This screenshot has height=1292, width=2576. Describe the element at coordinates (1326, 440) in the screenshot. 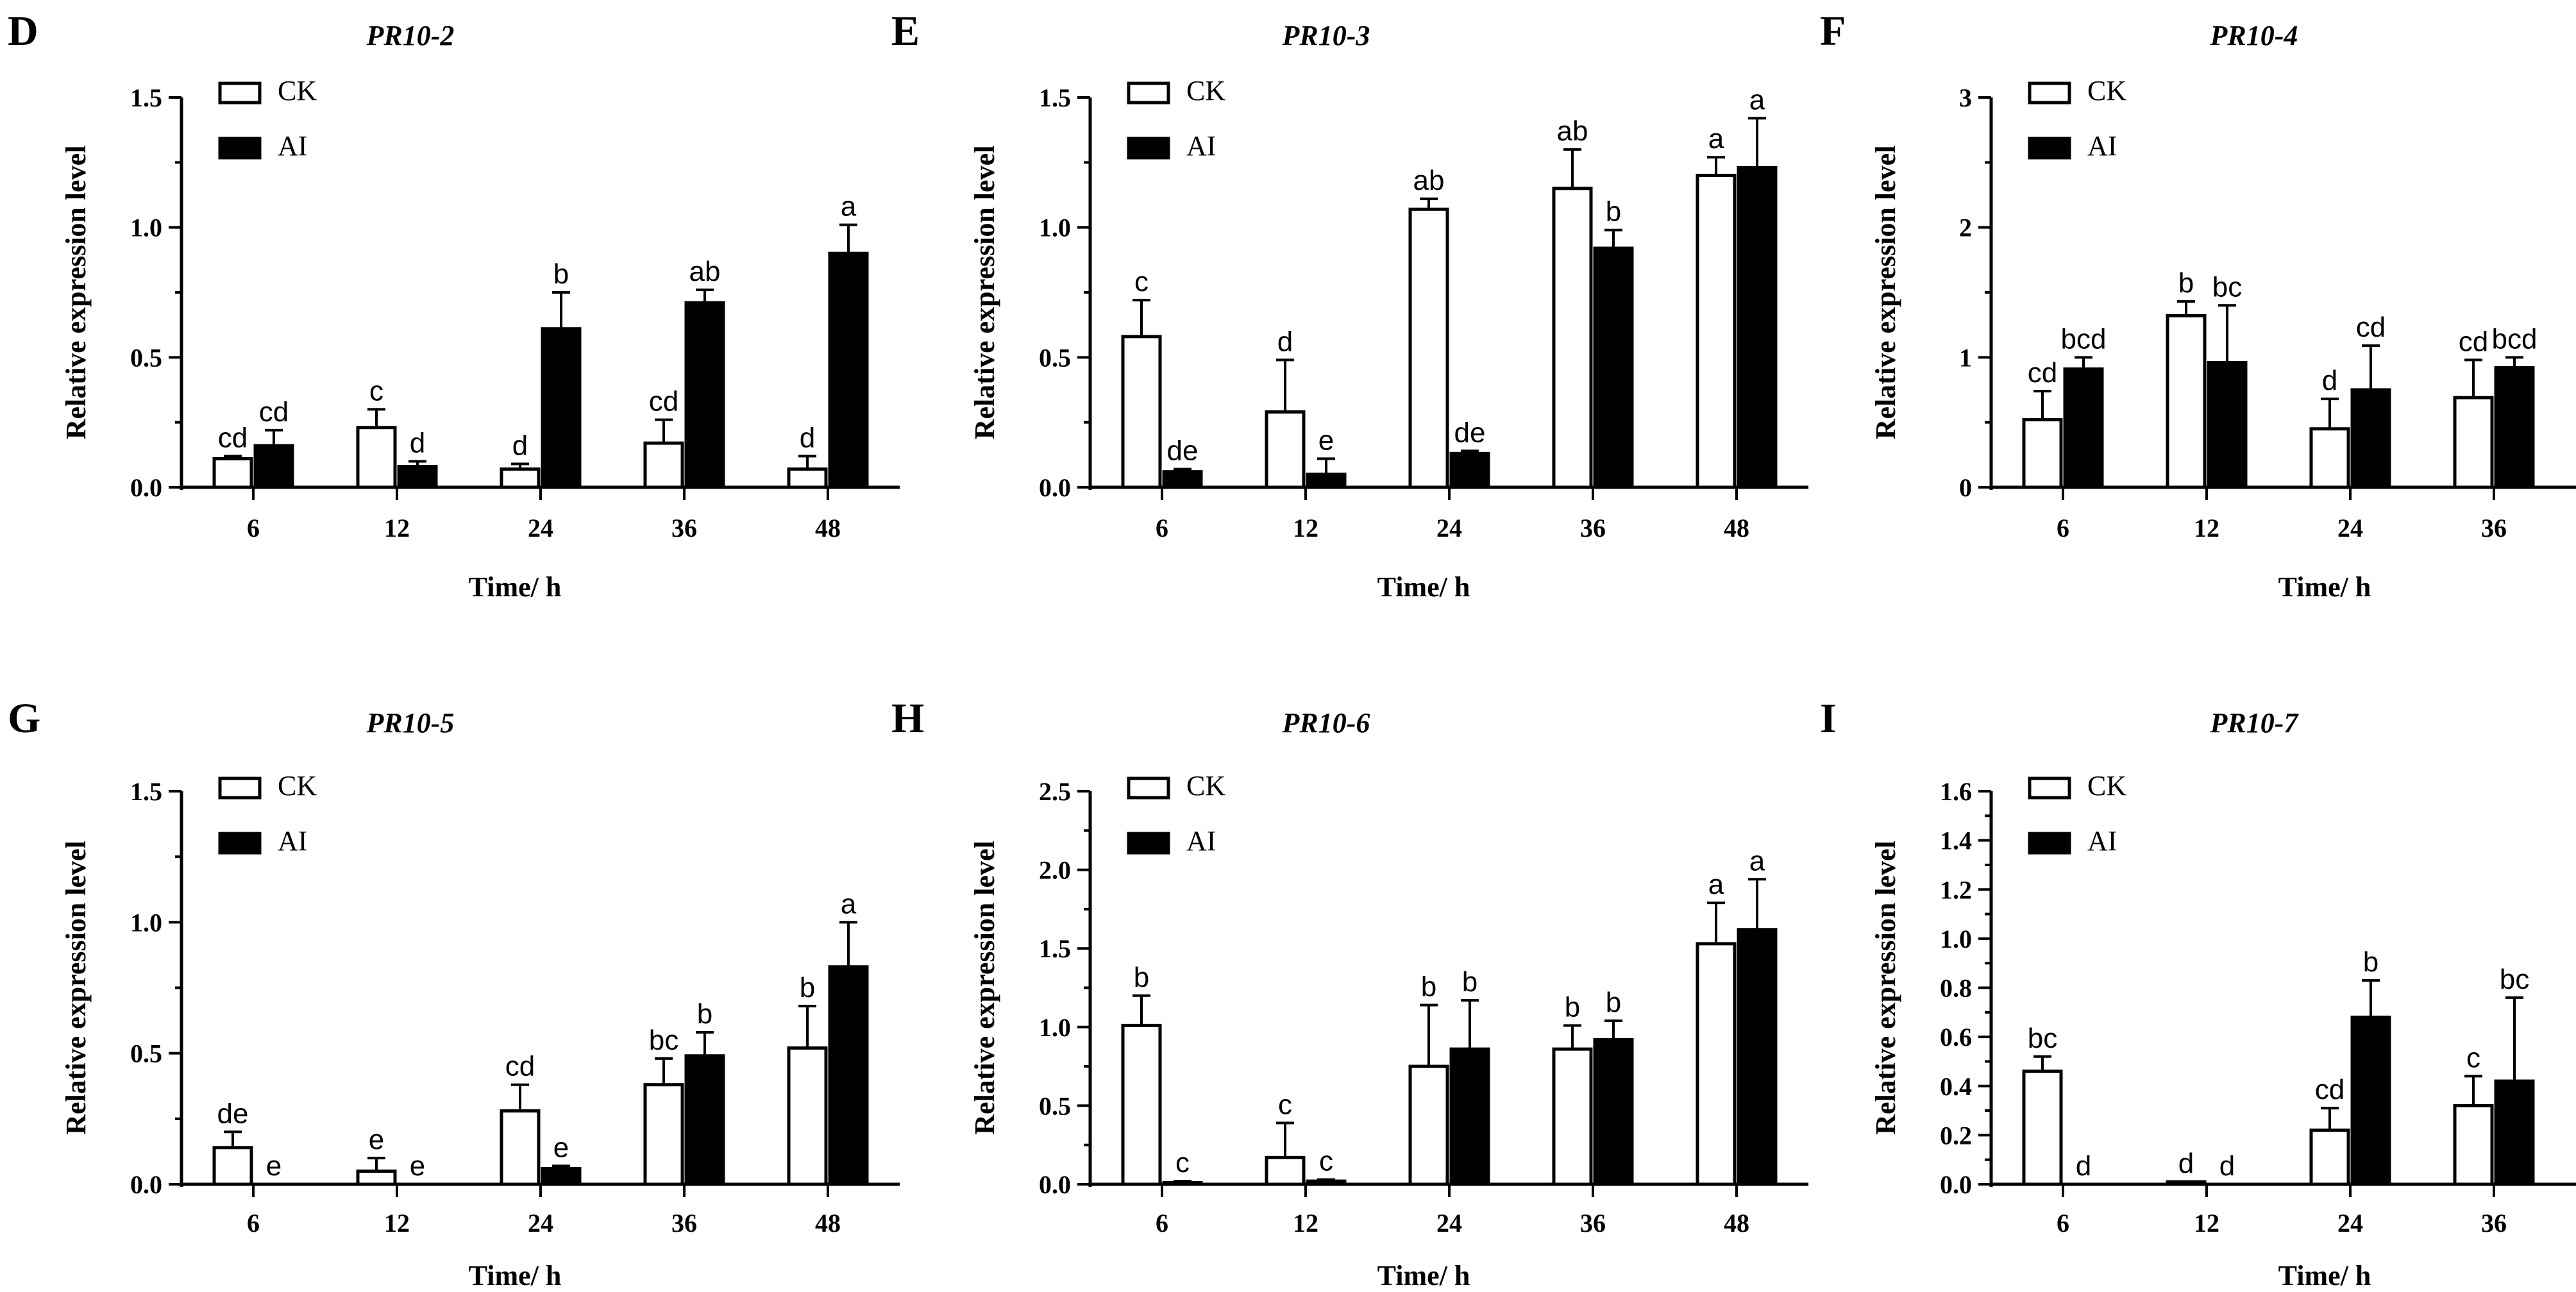

I see `significance-label: e` at that location.